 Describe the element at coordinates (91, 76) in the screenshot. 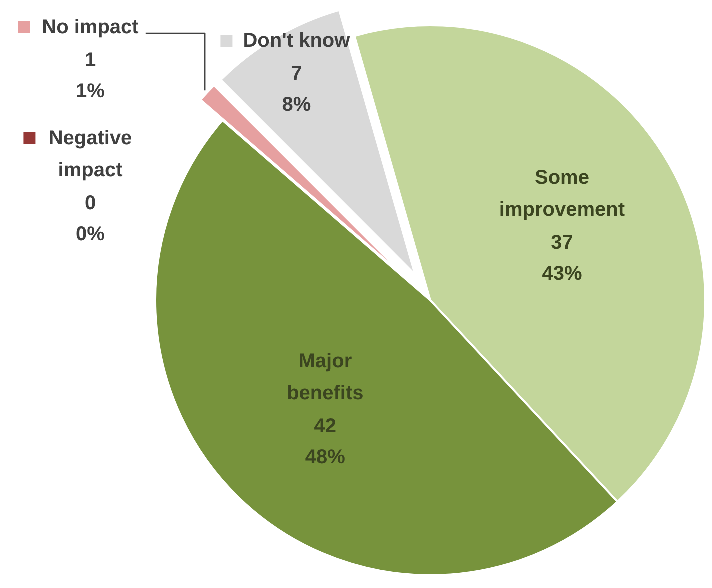

I see `data-label: 1 1%` at that location.